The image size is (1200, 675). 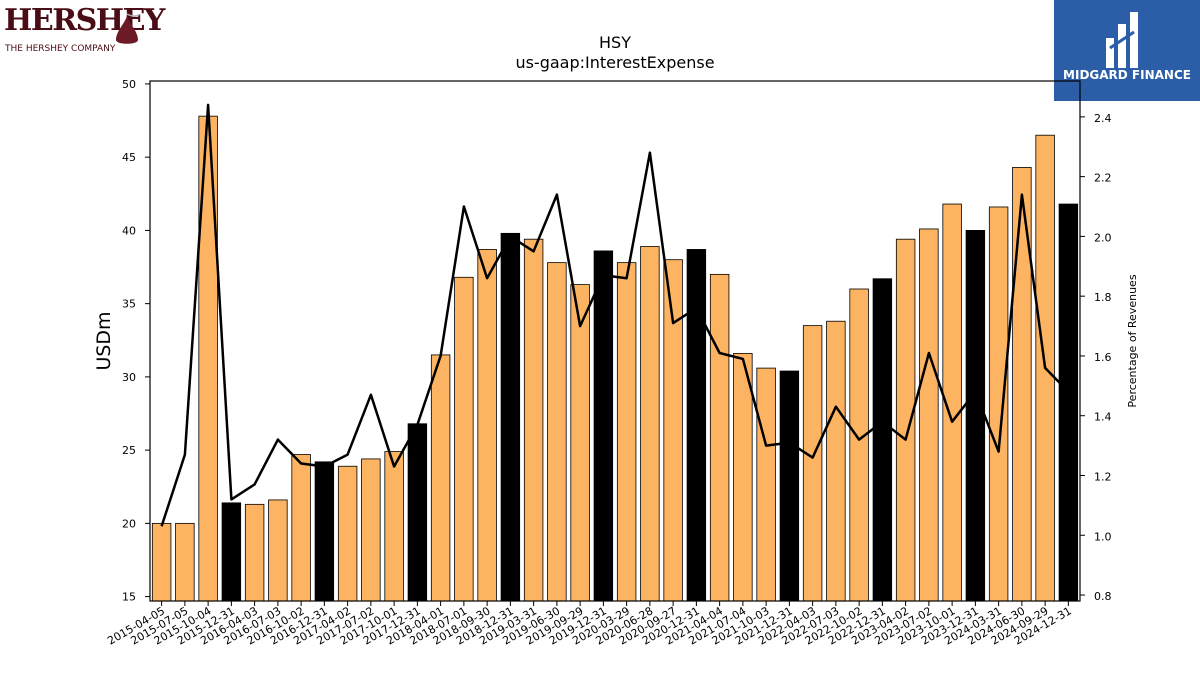 I want to click on y2-tick-label: 1.2, so click(x=1103, y=476).